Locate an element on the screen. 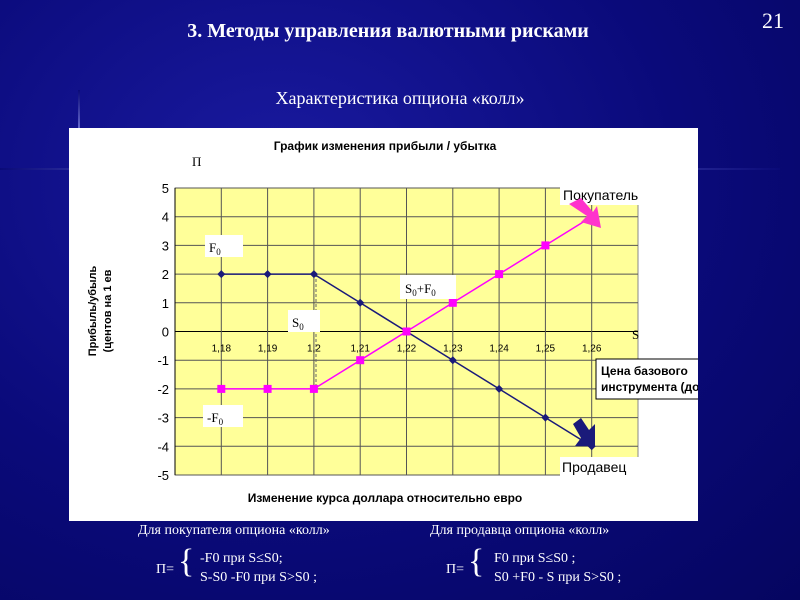 This screenshot has height=600, width=800. s0f0-label-box is located at coordinates (428, 287).